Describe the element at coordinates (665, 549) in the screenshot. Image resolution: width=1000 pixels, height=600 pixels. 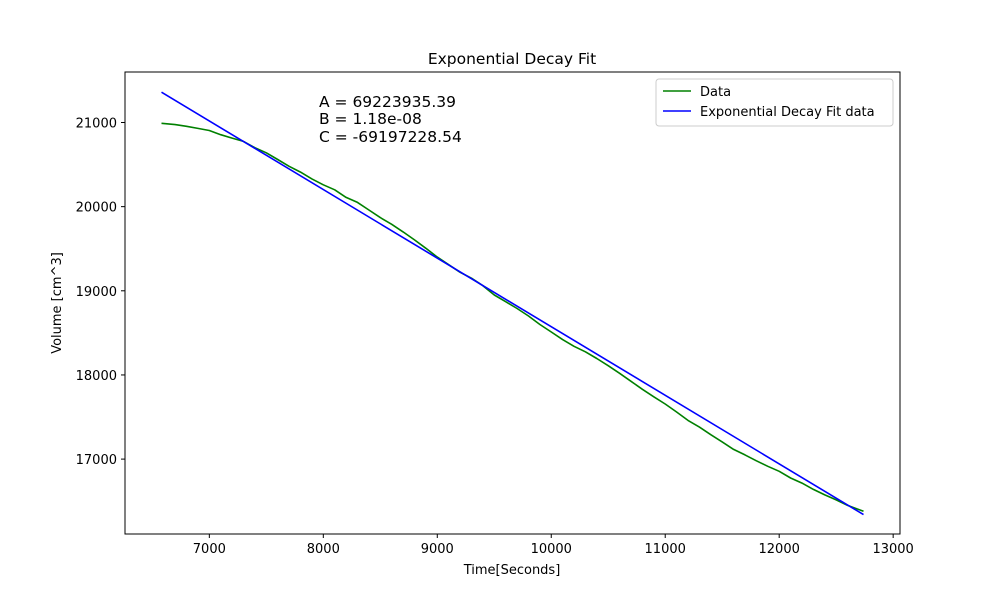
I see `x-tick-label: 11000` at that location.